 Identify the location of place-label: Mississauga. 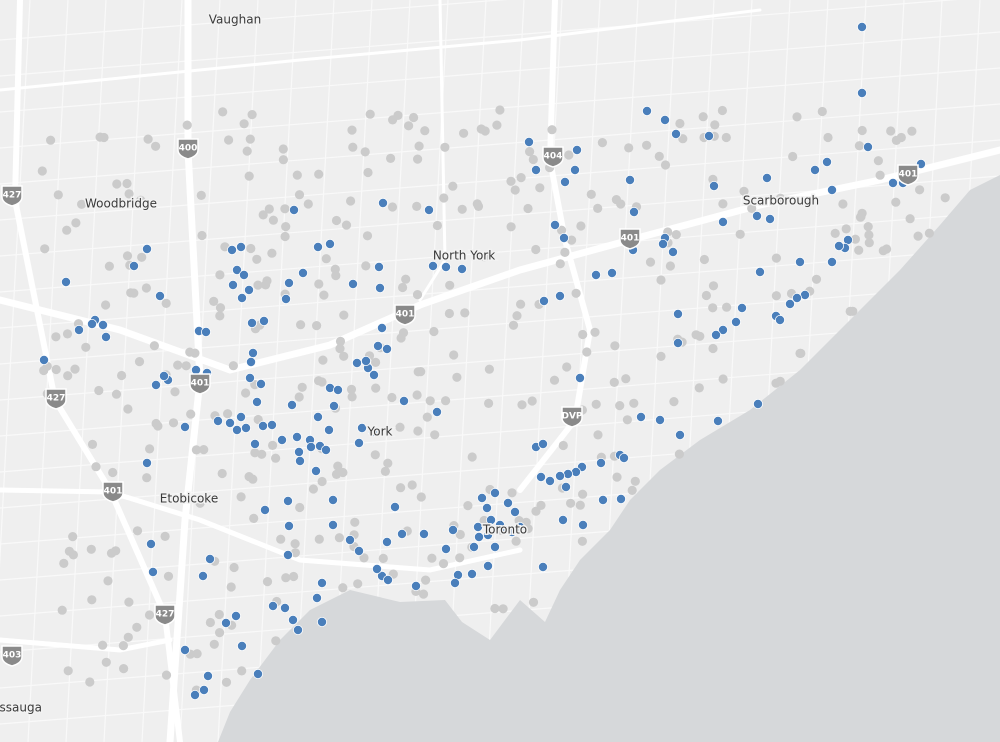
(21, 708).